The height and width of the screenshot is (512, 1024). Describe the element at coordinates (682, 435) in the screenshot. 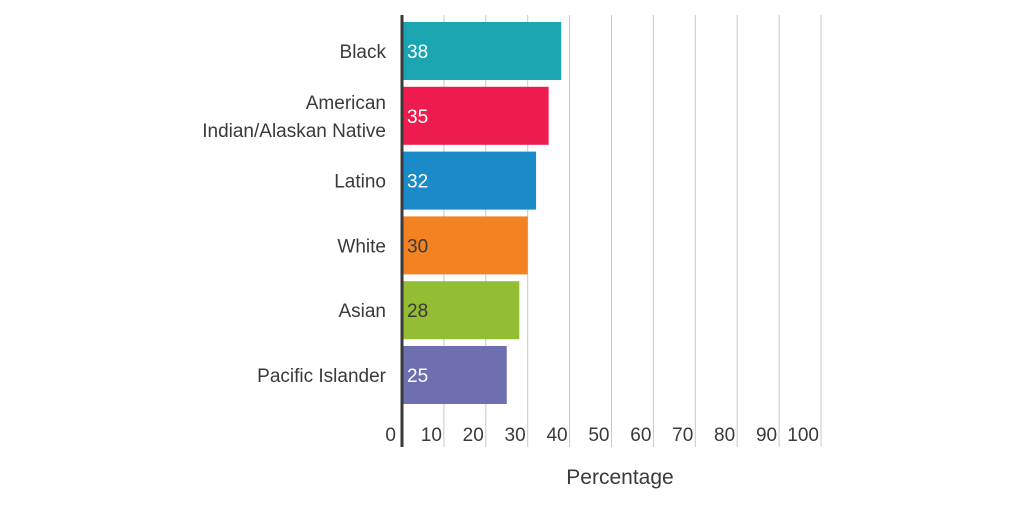

I see `x-tick-label: 70` at that location.